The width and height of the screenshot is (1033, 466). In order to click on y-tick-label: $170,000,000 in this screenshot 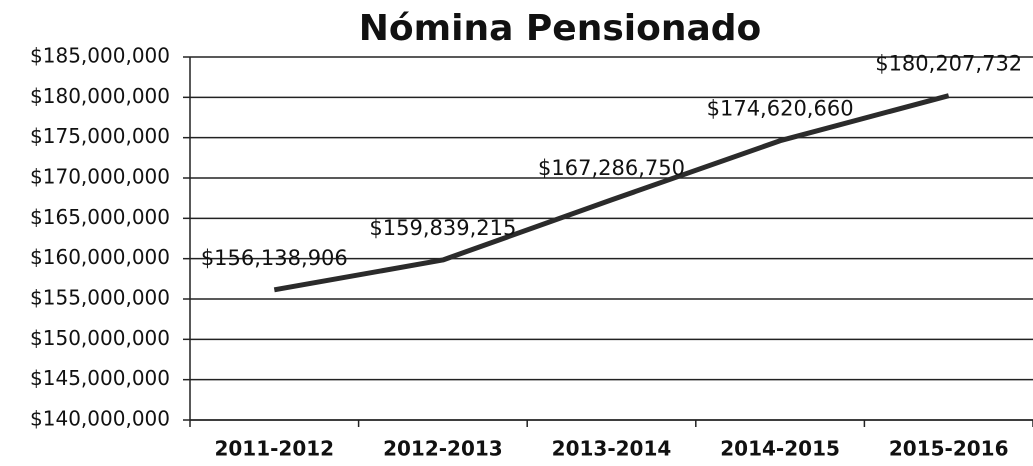, I will do `click(100, 177)`.